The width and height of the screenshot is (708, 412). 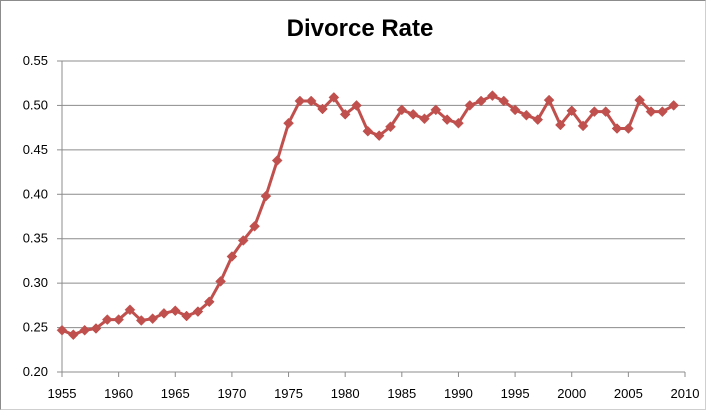 I want to click on x-tick-label: 2005, so click(x=628, y=393).